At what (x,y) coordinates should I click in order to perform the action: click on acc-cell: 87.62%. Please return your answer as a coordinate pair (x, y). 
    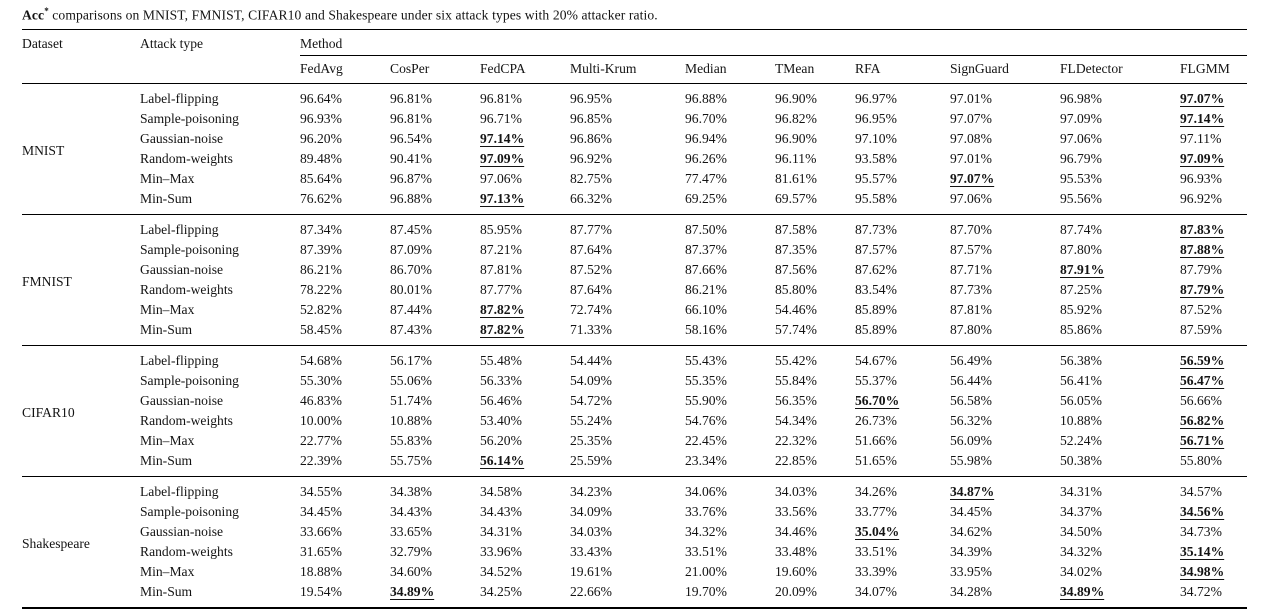
    Looking at the image, I should click on (876, 269).